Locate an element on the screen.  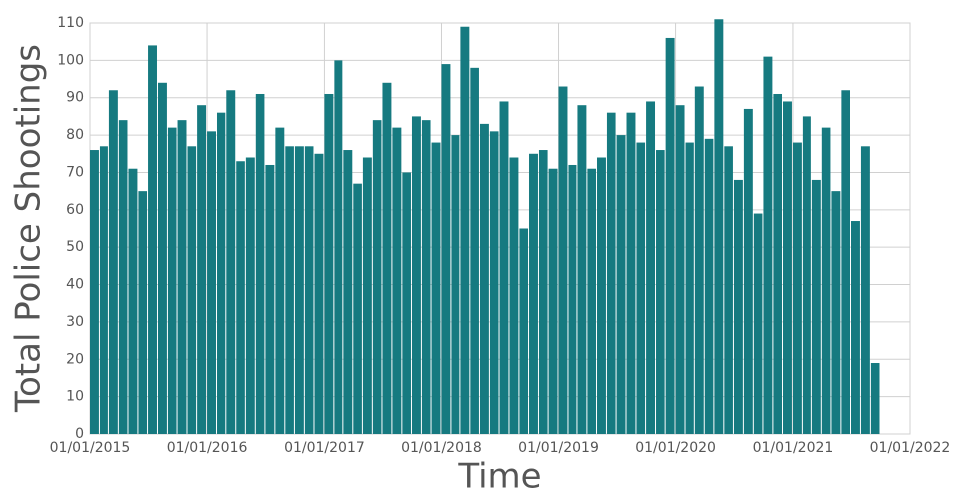
x-tick-label: 01/01/2020 is located at coordinates (675, 448).